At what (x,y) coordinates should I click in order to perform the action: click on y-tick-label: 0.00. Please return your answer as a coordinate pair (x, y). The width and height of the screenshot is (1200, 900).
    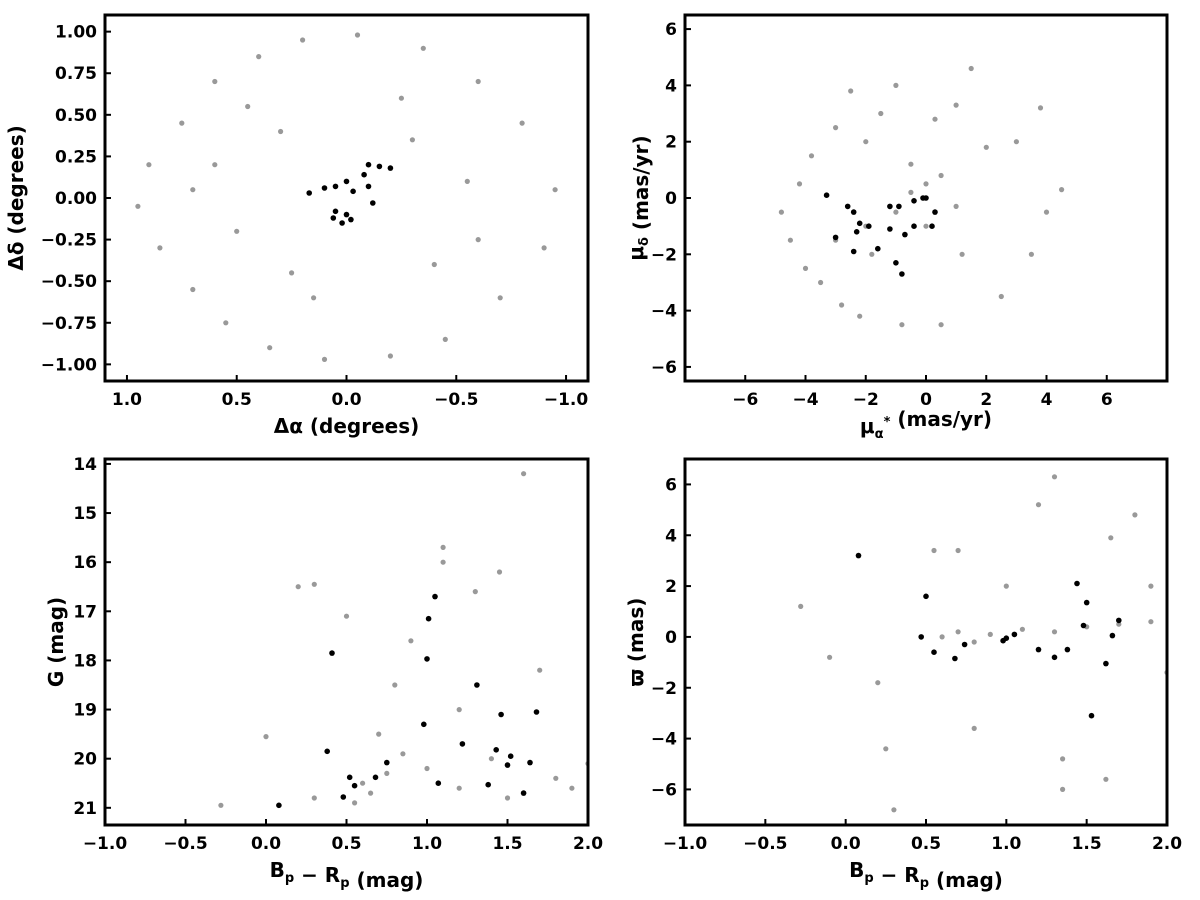
    Looking at the image, I should click on (76, 199).